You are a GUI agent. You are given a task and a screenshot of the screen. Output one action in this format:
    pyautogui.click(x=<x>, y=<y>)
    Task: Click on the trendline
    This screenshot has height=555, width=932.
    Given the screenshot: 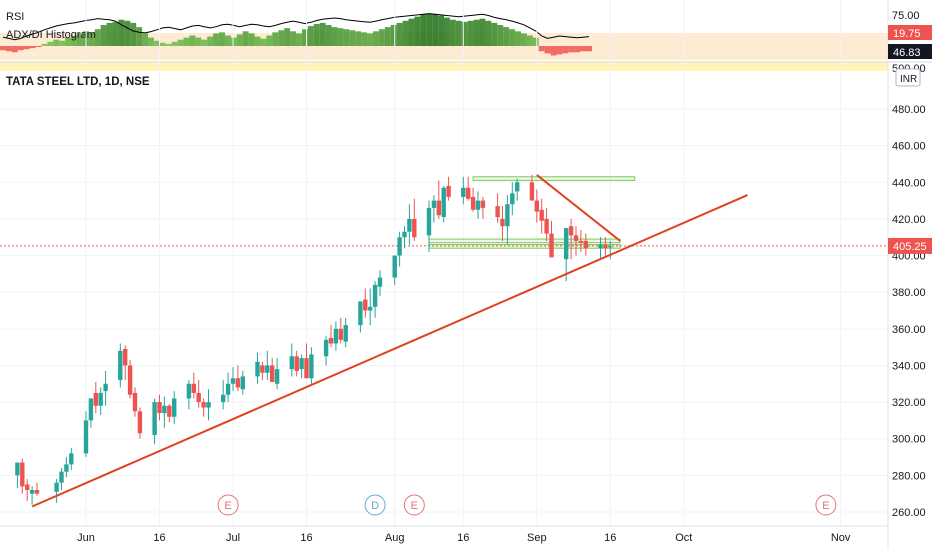 What is the action you would take?
    pyautogui.click(x=578, y=208)
    